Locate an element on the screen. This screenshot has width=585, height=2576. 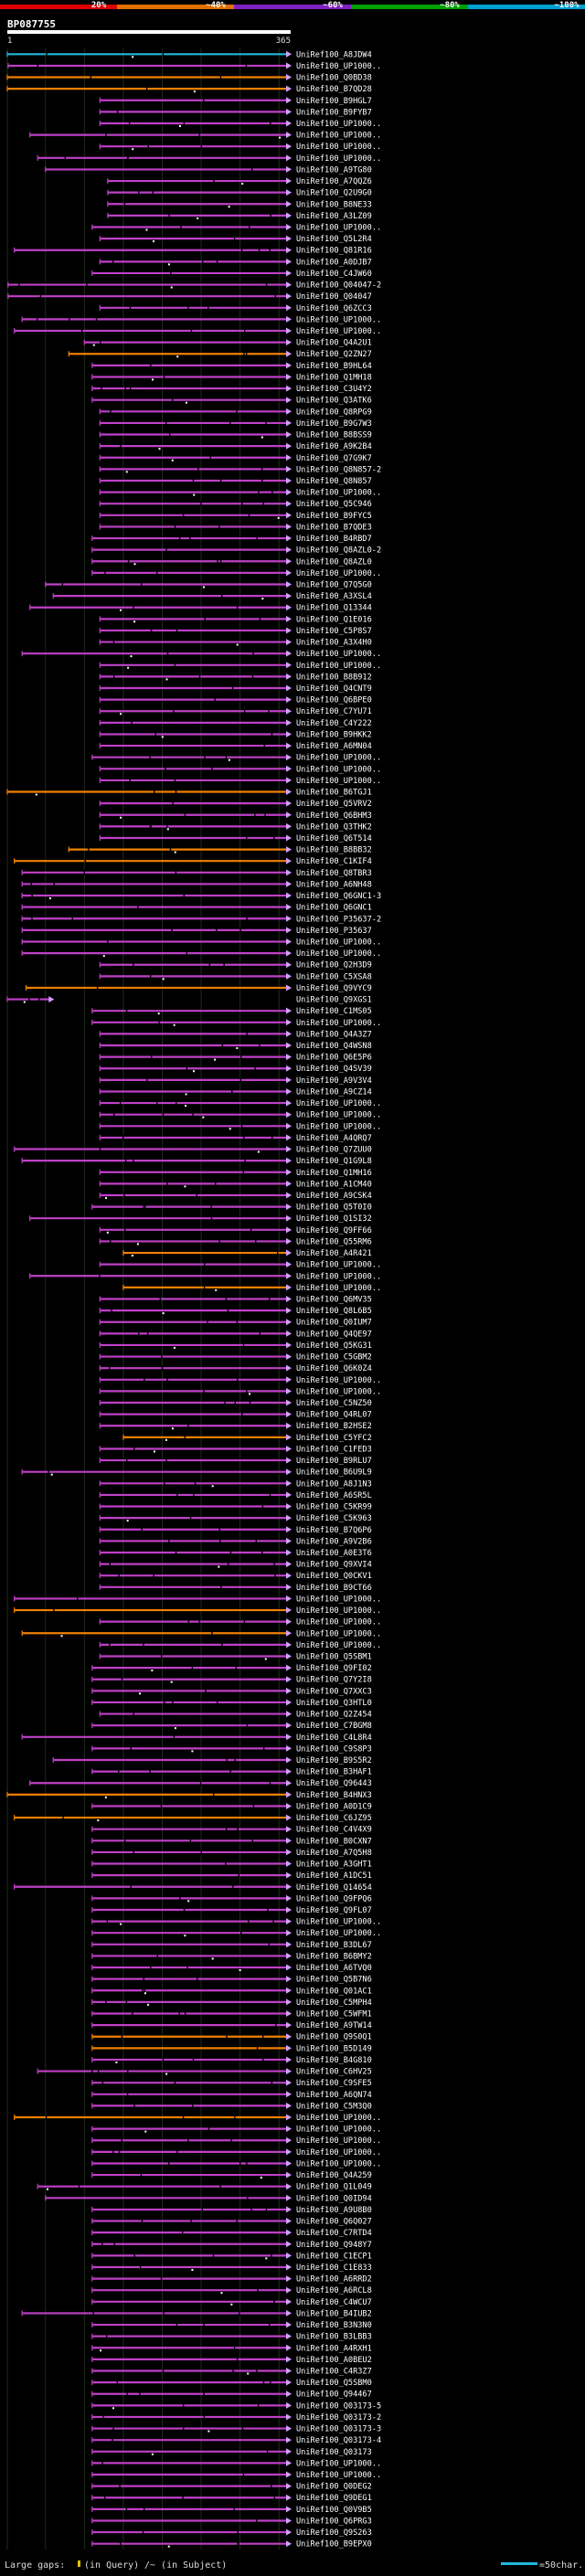
hit-label: UniRef100_Q6BHM3 is located at coordinates (334, 816).